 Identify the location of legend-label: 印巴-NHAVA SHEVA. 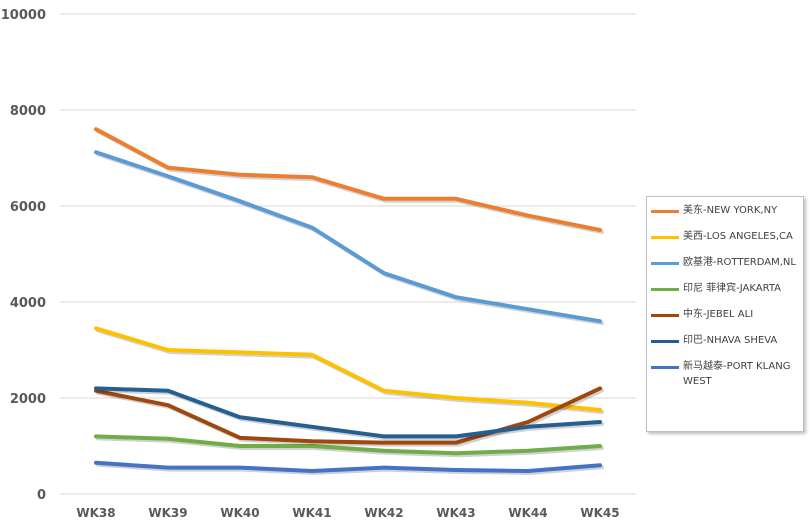
(730, 340).